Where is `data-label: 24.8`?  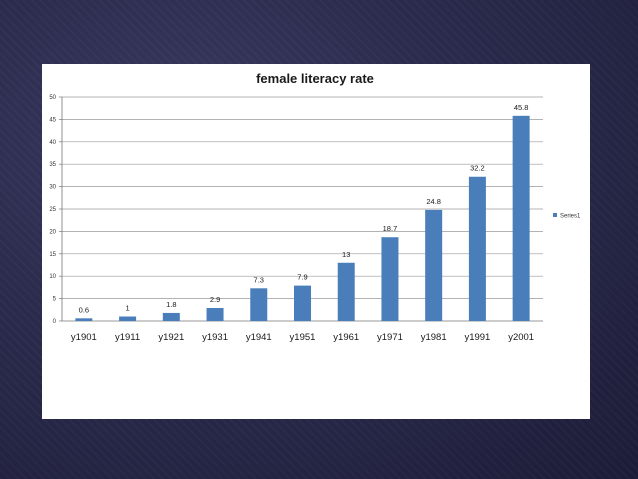 data-label: 24.8 is located at coordinates (433, 201).